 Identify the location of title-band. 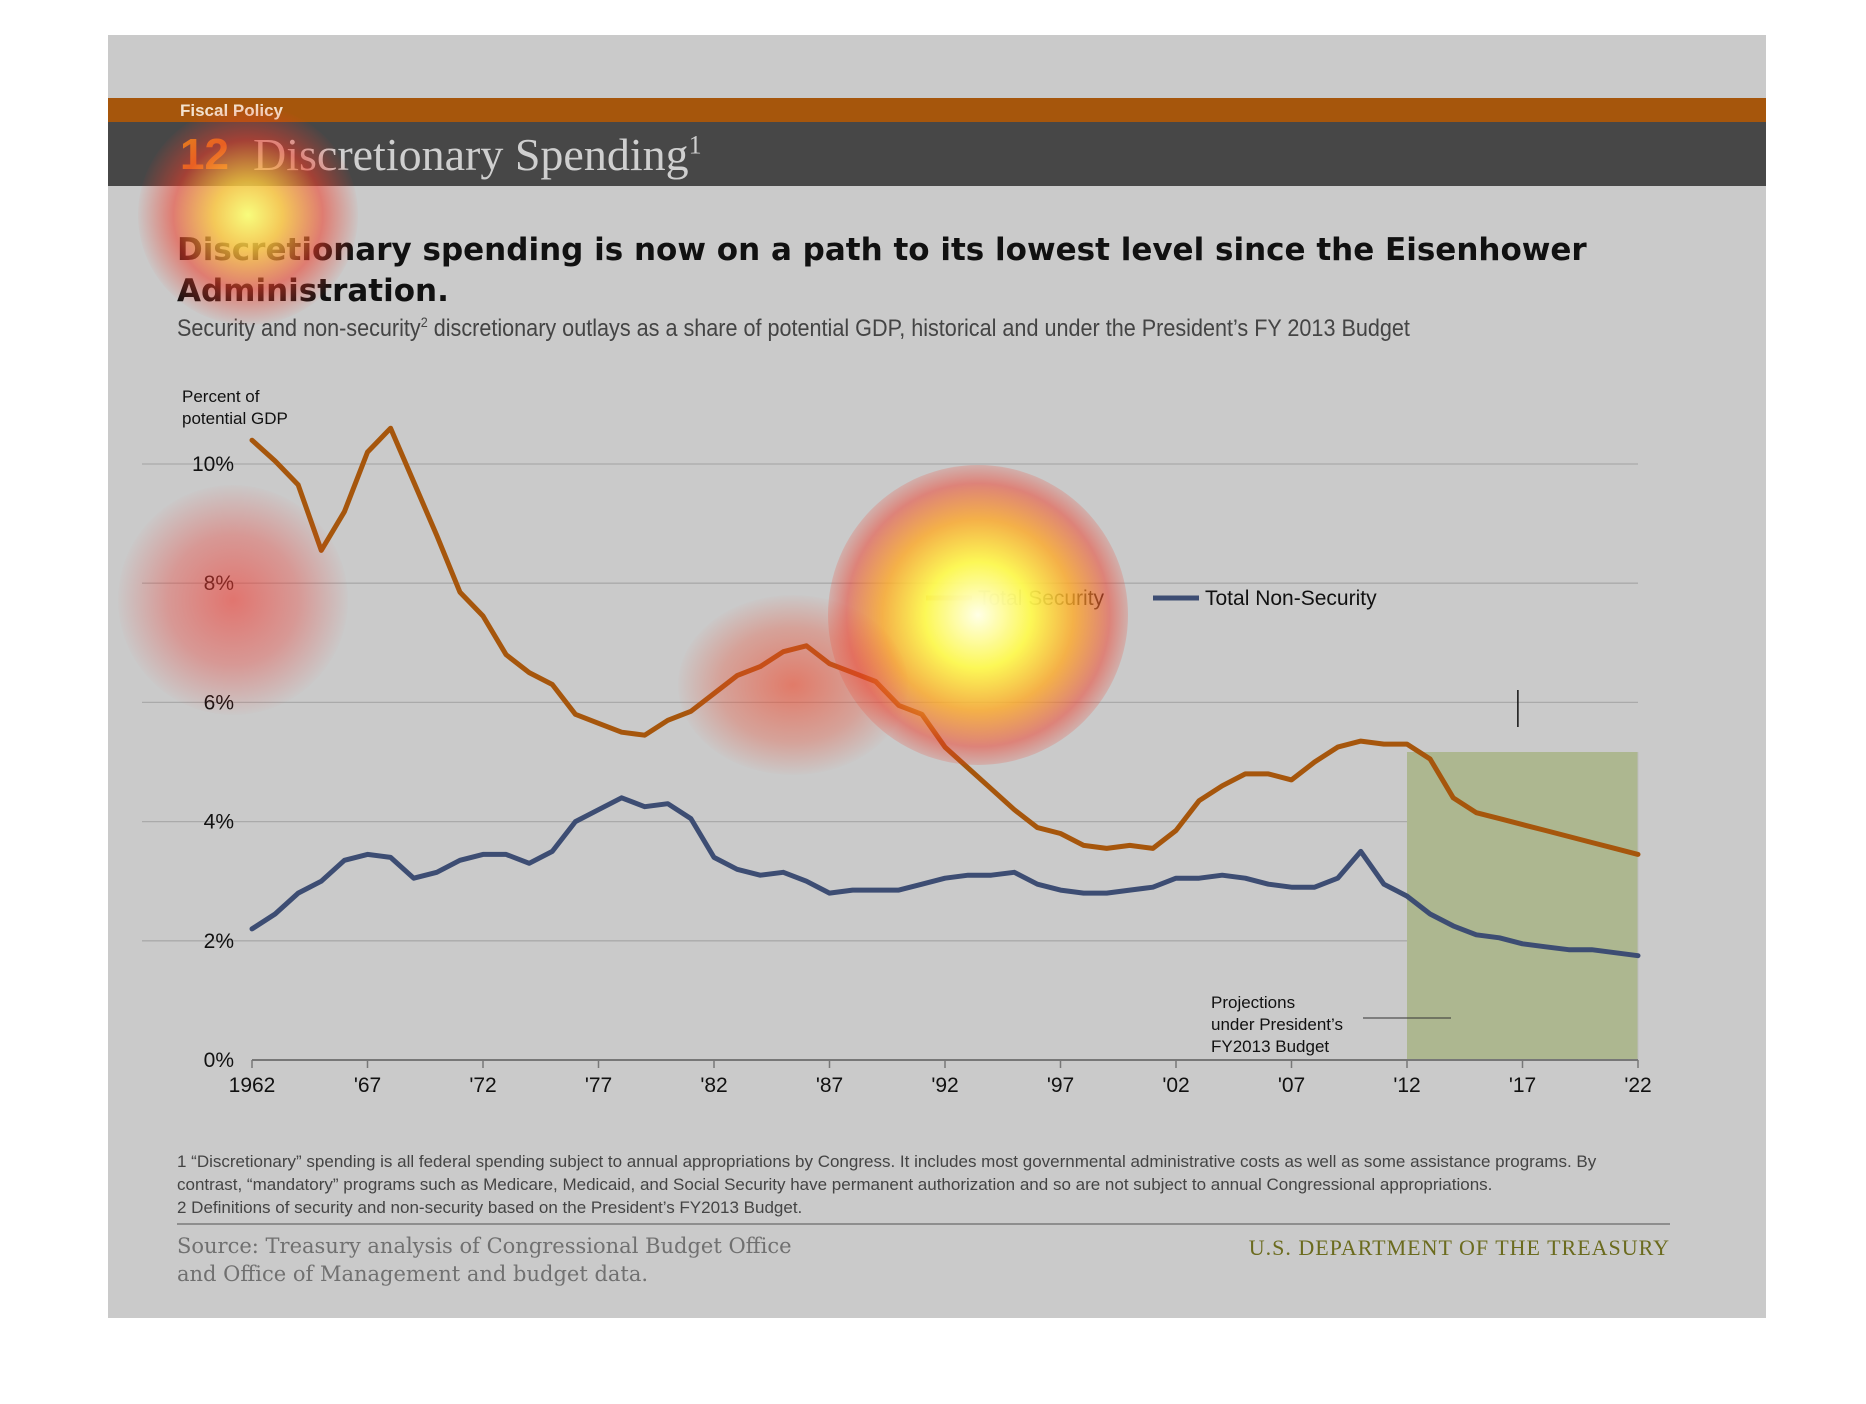
(937, 154).